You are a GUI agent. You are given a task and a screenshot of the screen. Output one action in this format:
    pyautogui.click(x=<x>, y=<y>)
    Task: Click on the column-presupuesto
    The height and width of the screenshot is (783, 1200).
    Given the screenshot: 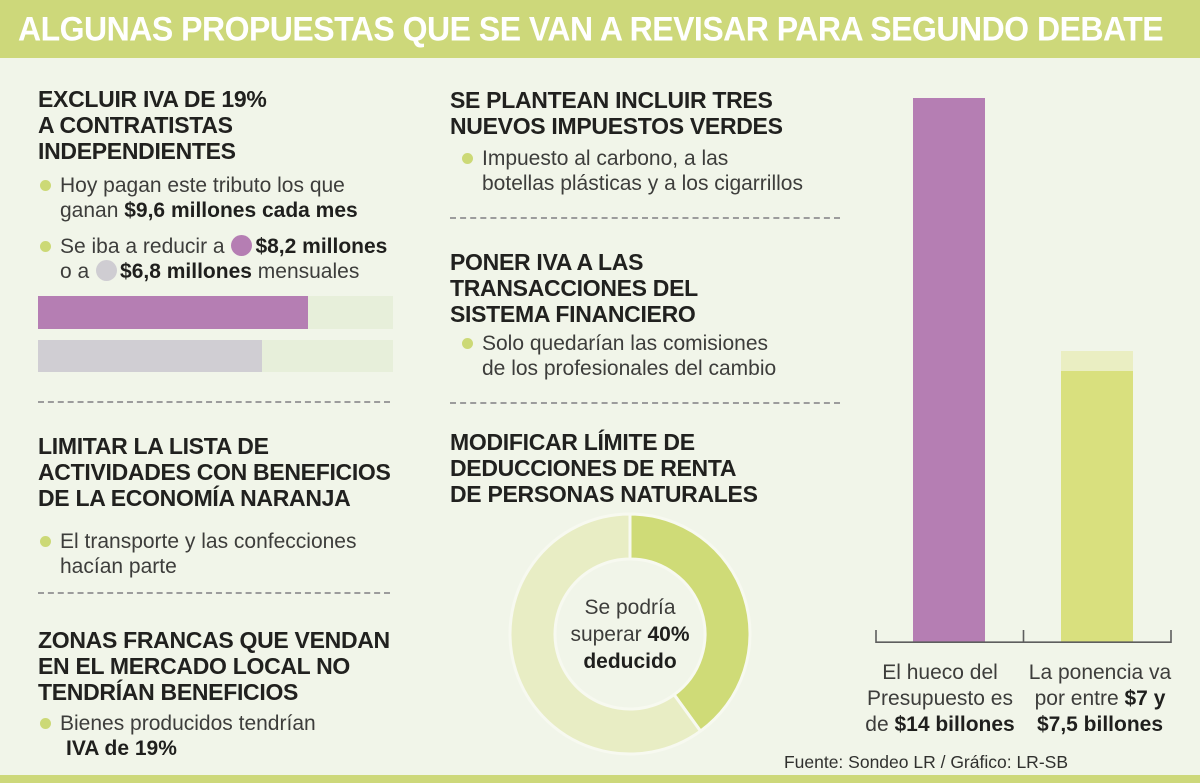 What is the action you would take?
    pyautogui.click(x=949, y=370)
    